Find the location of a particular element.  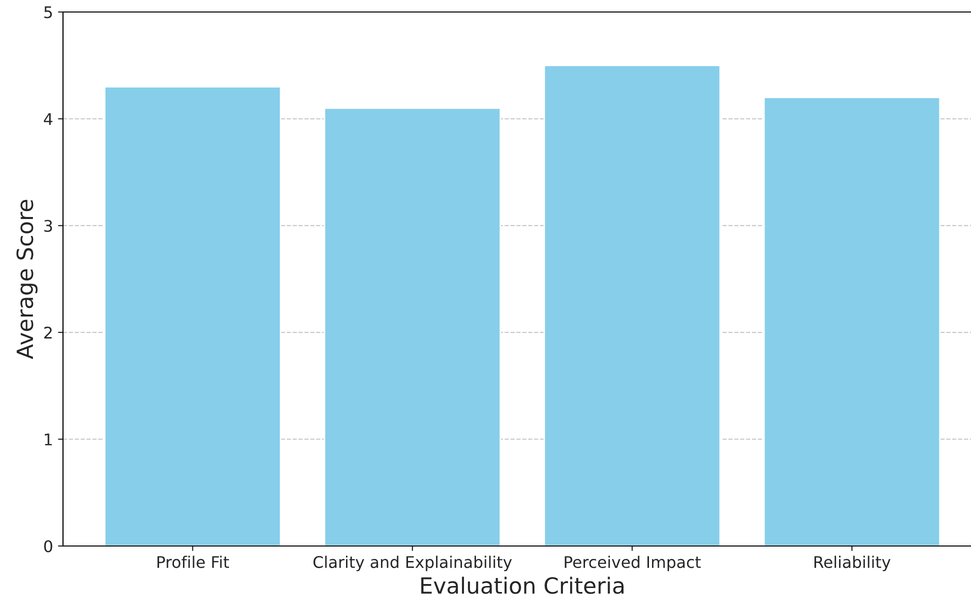

y-tick-label: 0 is located at coordinates (48, 546).